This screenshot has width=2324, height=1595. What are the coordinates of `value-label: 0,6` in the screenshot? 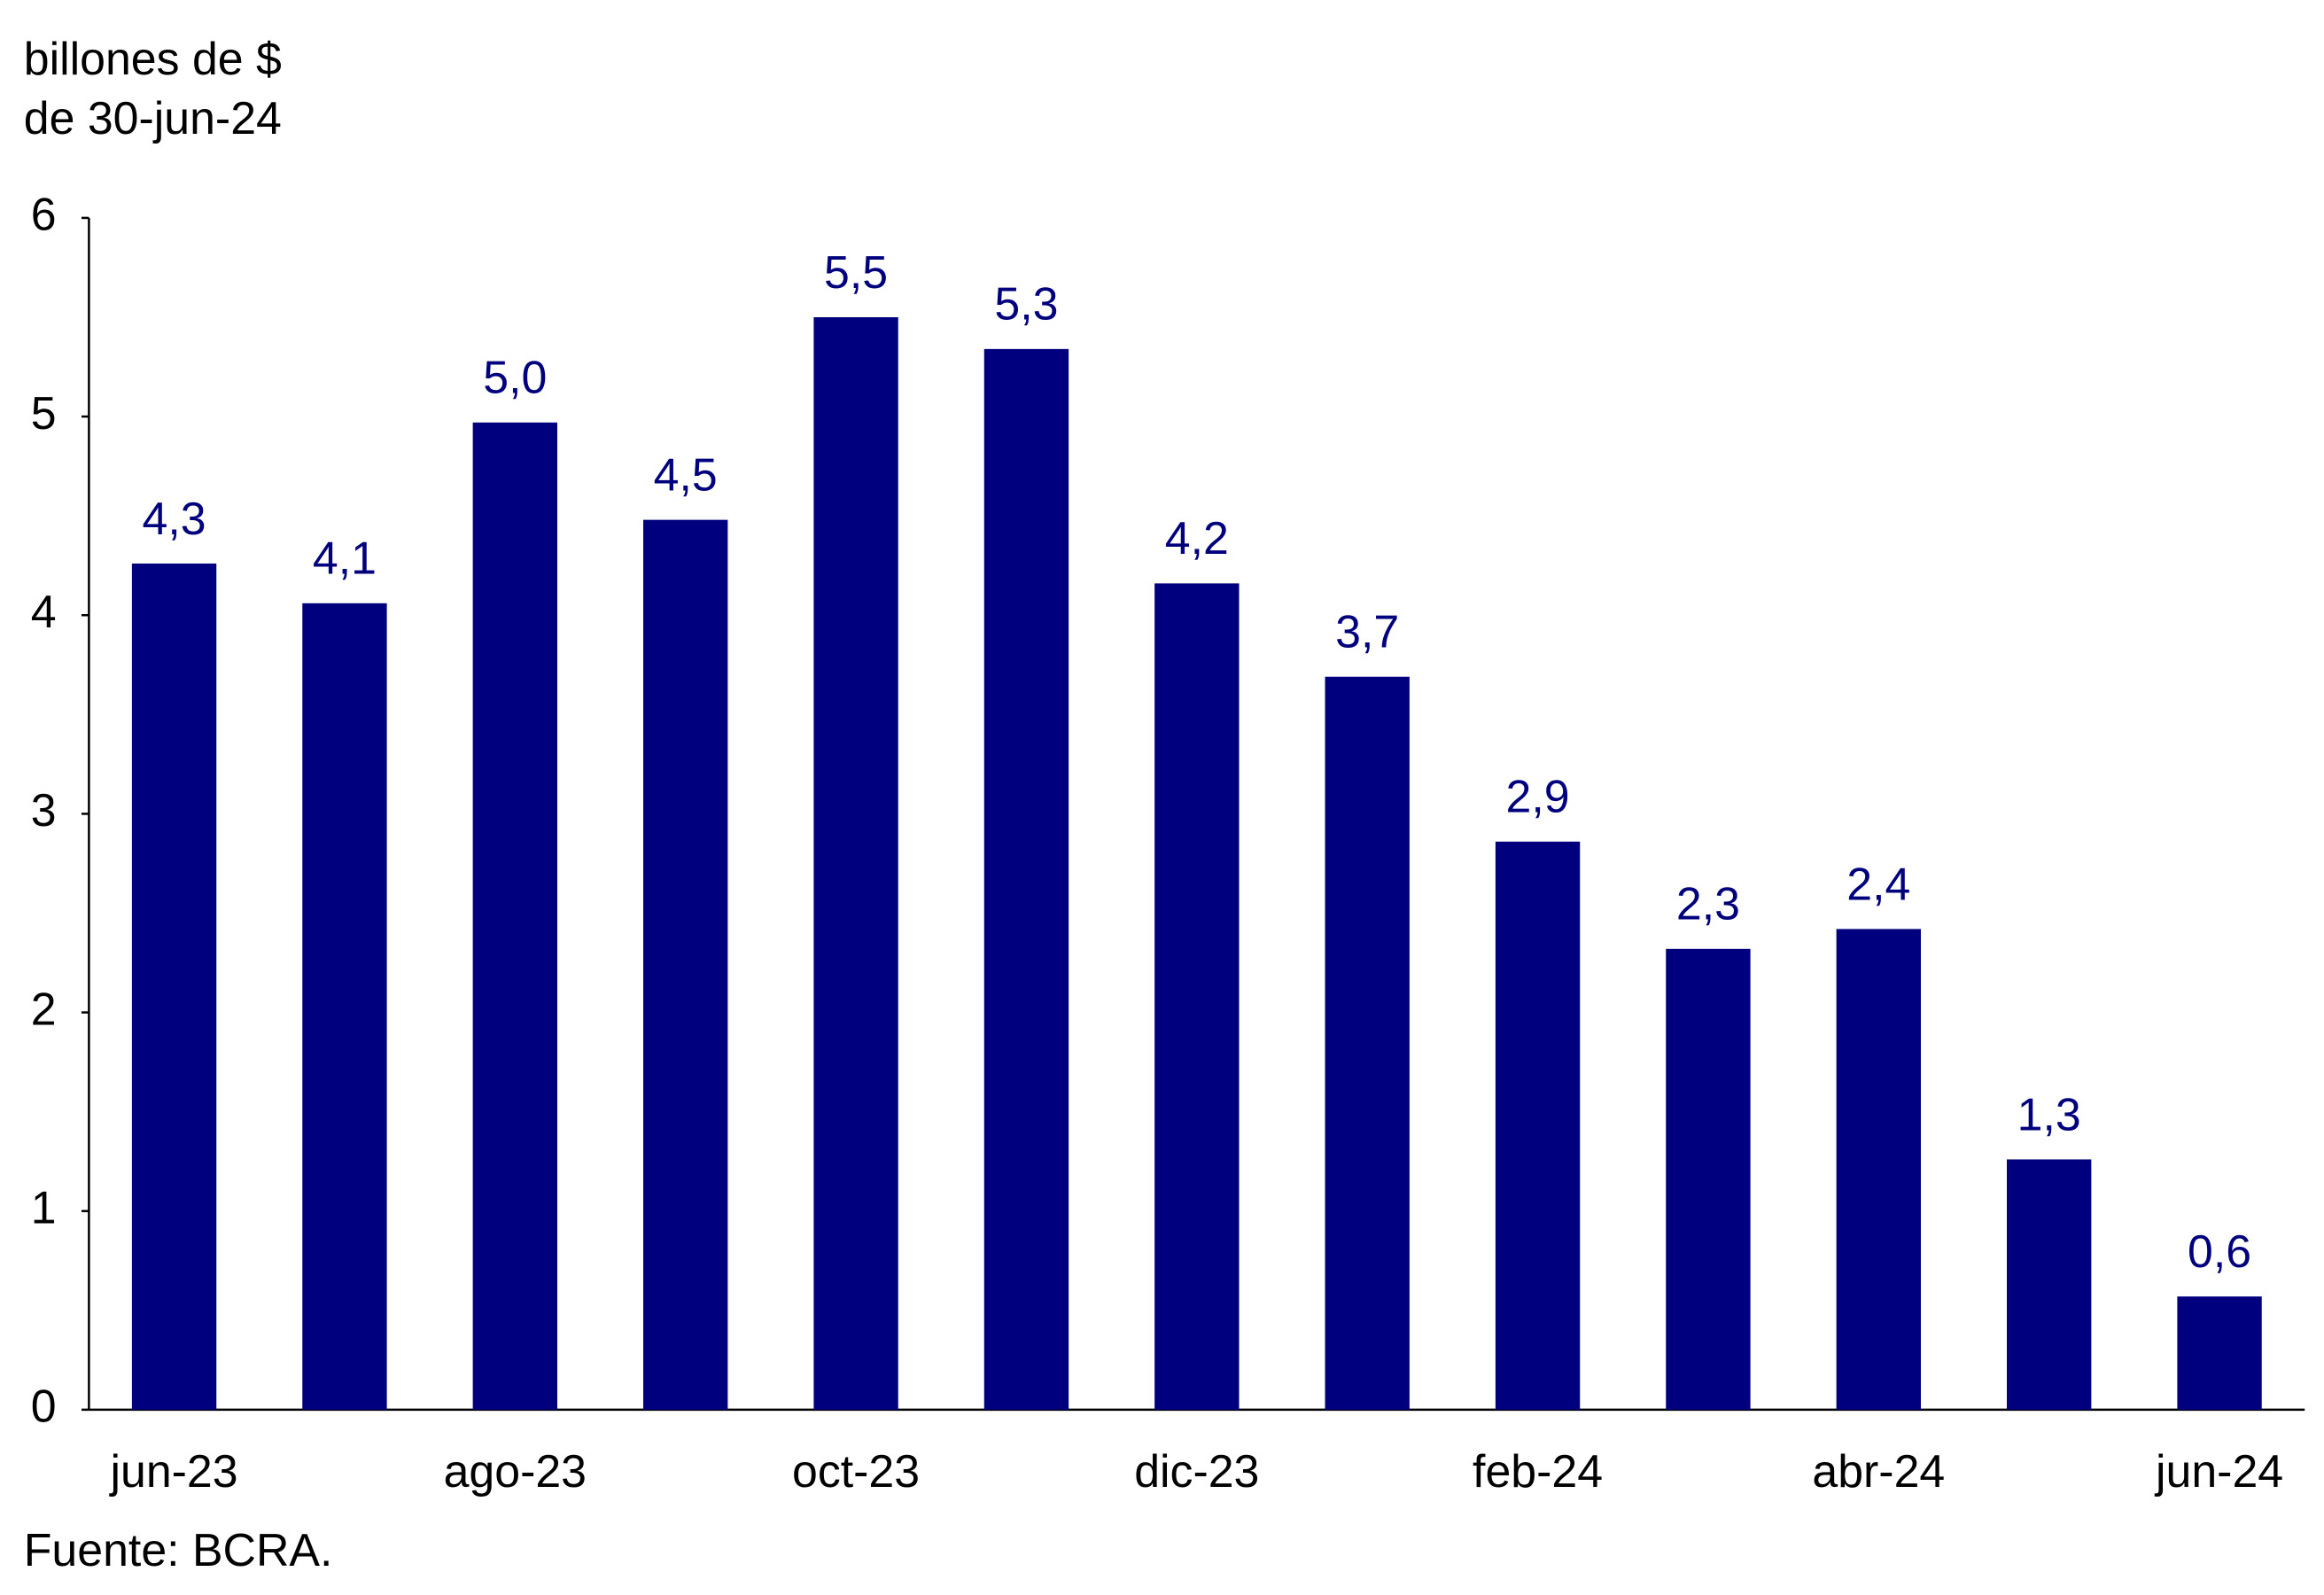 It's located at (2219, 1251).